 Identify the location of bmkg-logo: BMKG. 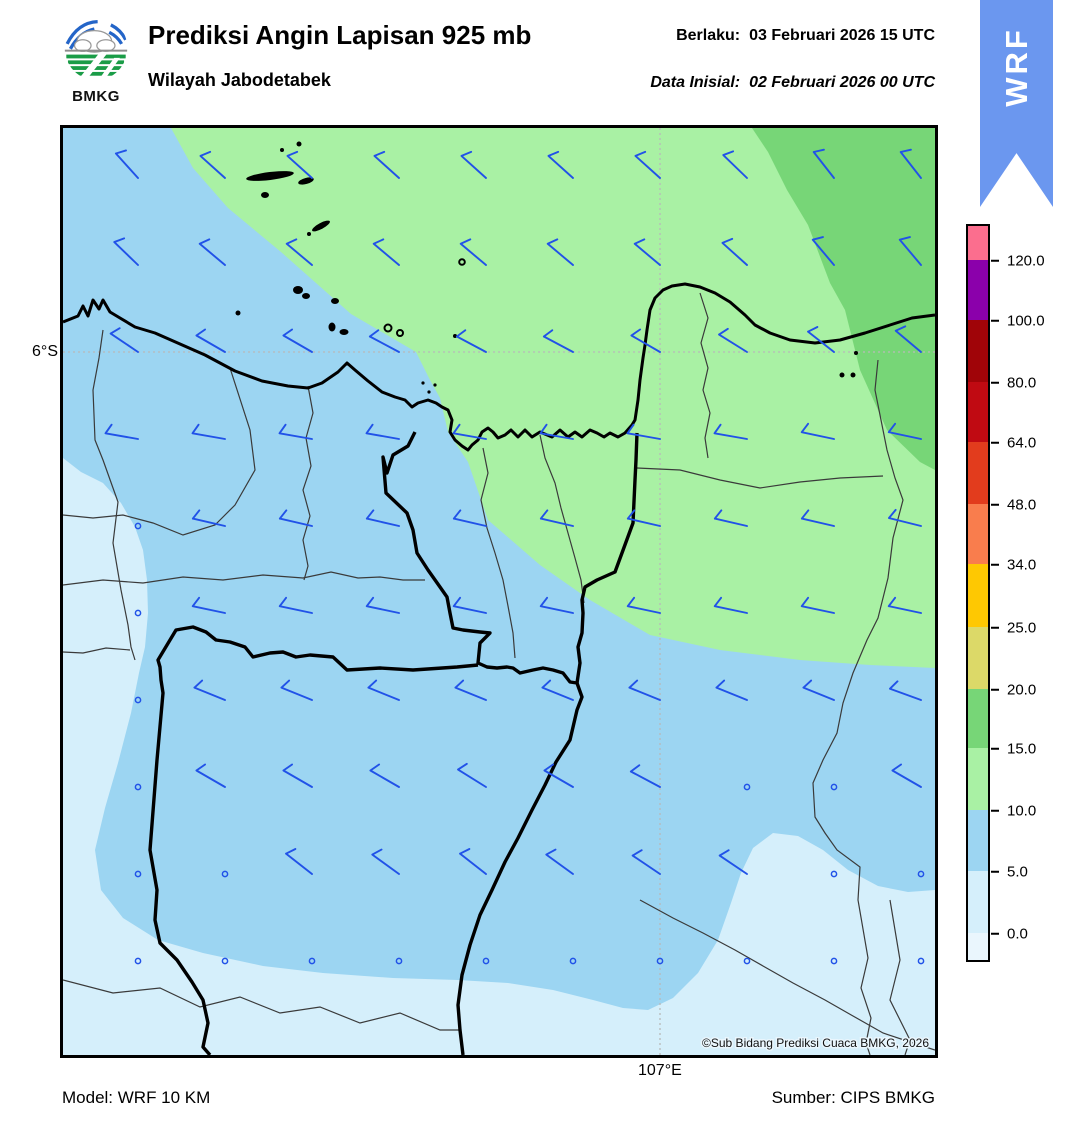
(96, 59).